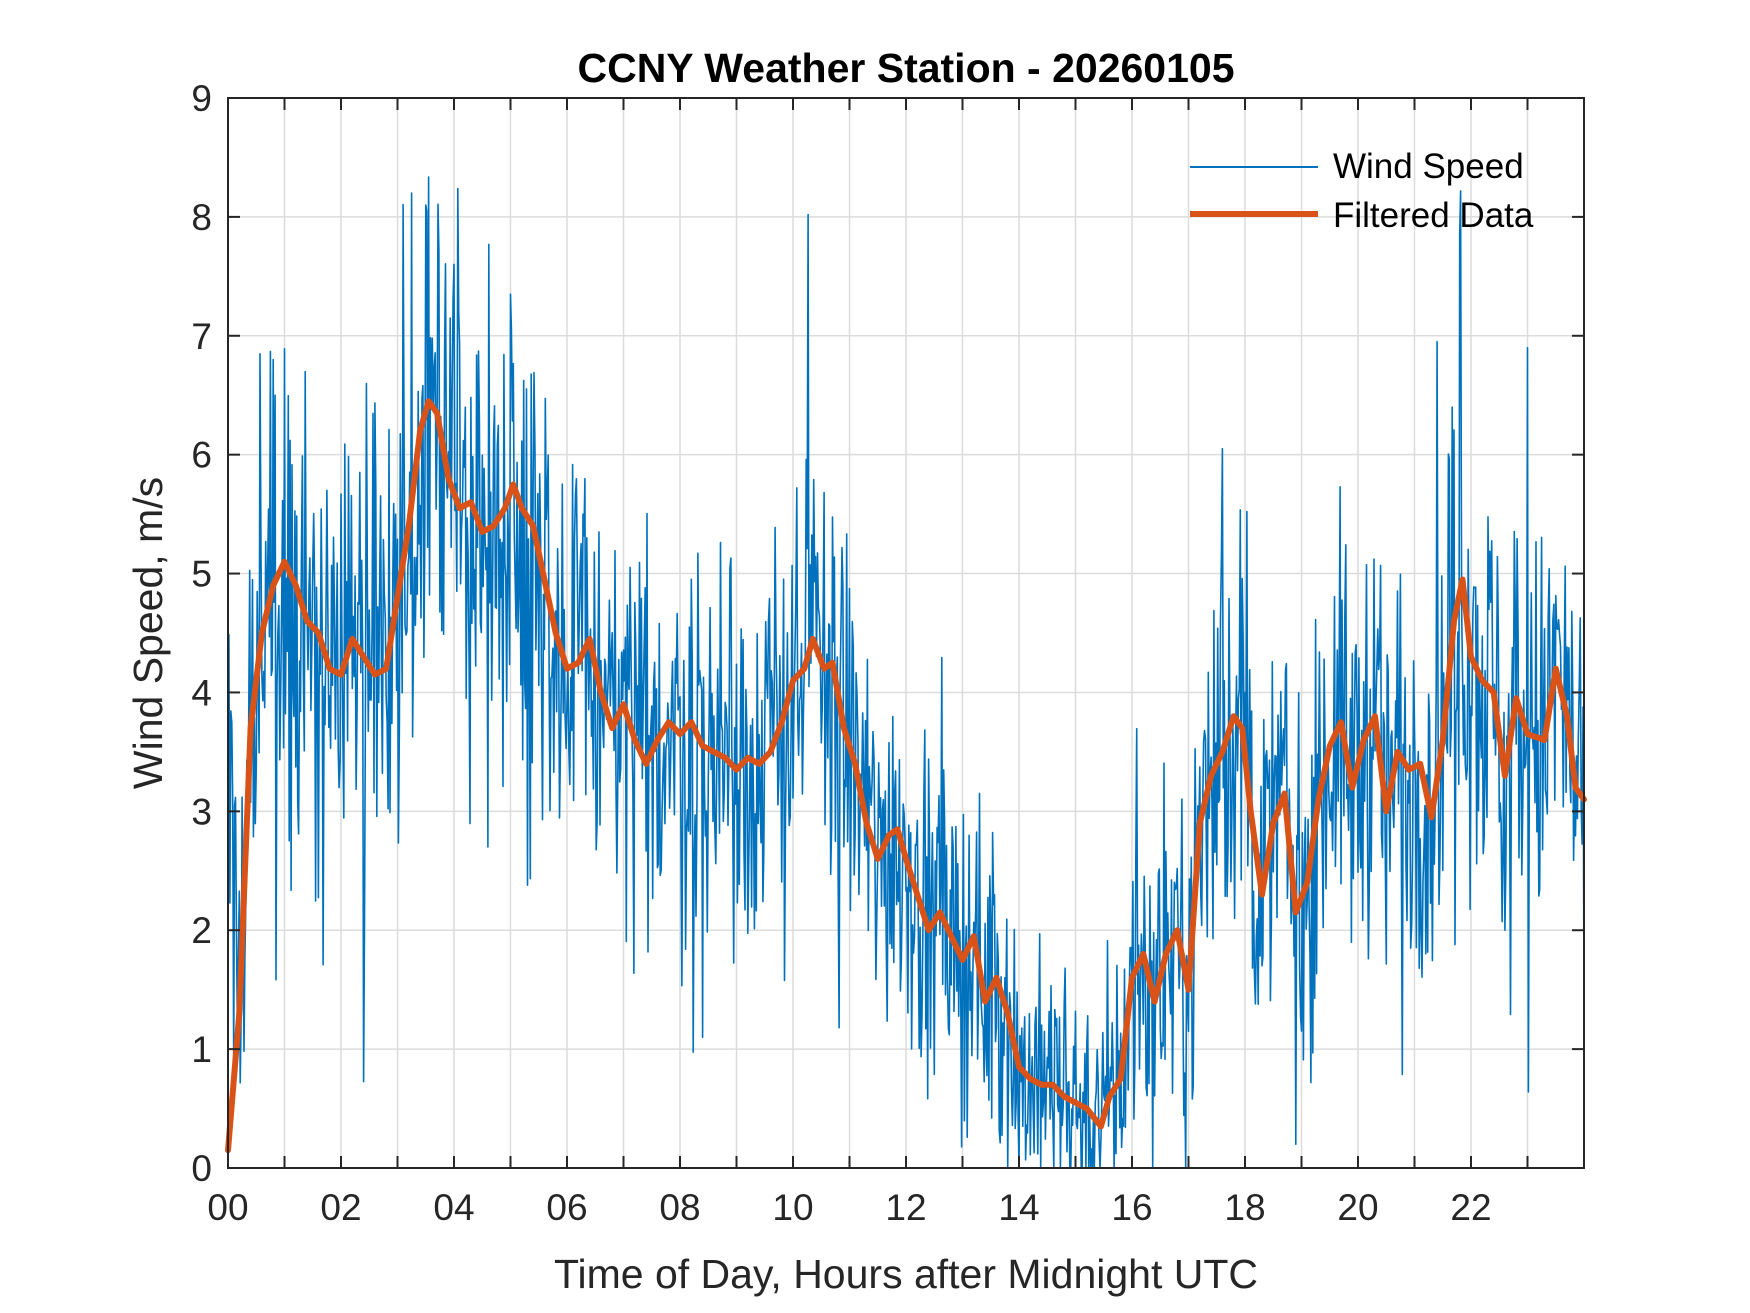 Image resolution: width=1750 pixels, height=1313 pixels. What do you see at coordinates (1362, 191) in the screenshot?
I see `legend: Wind Speed Filtered Data` at bounding box center [1362, 191].